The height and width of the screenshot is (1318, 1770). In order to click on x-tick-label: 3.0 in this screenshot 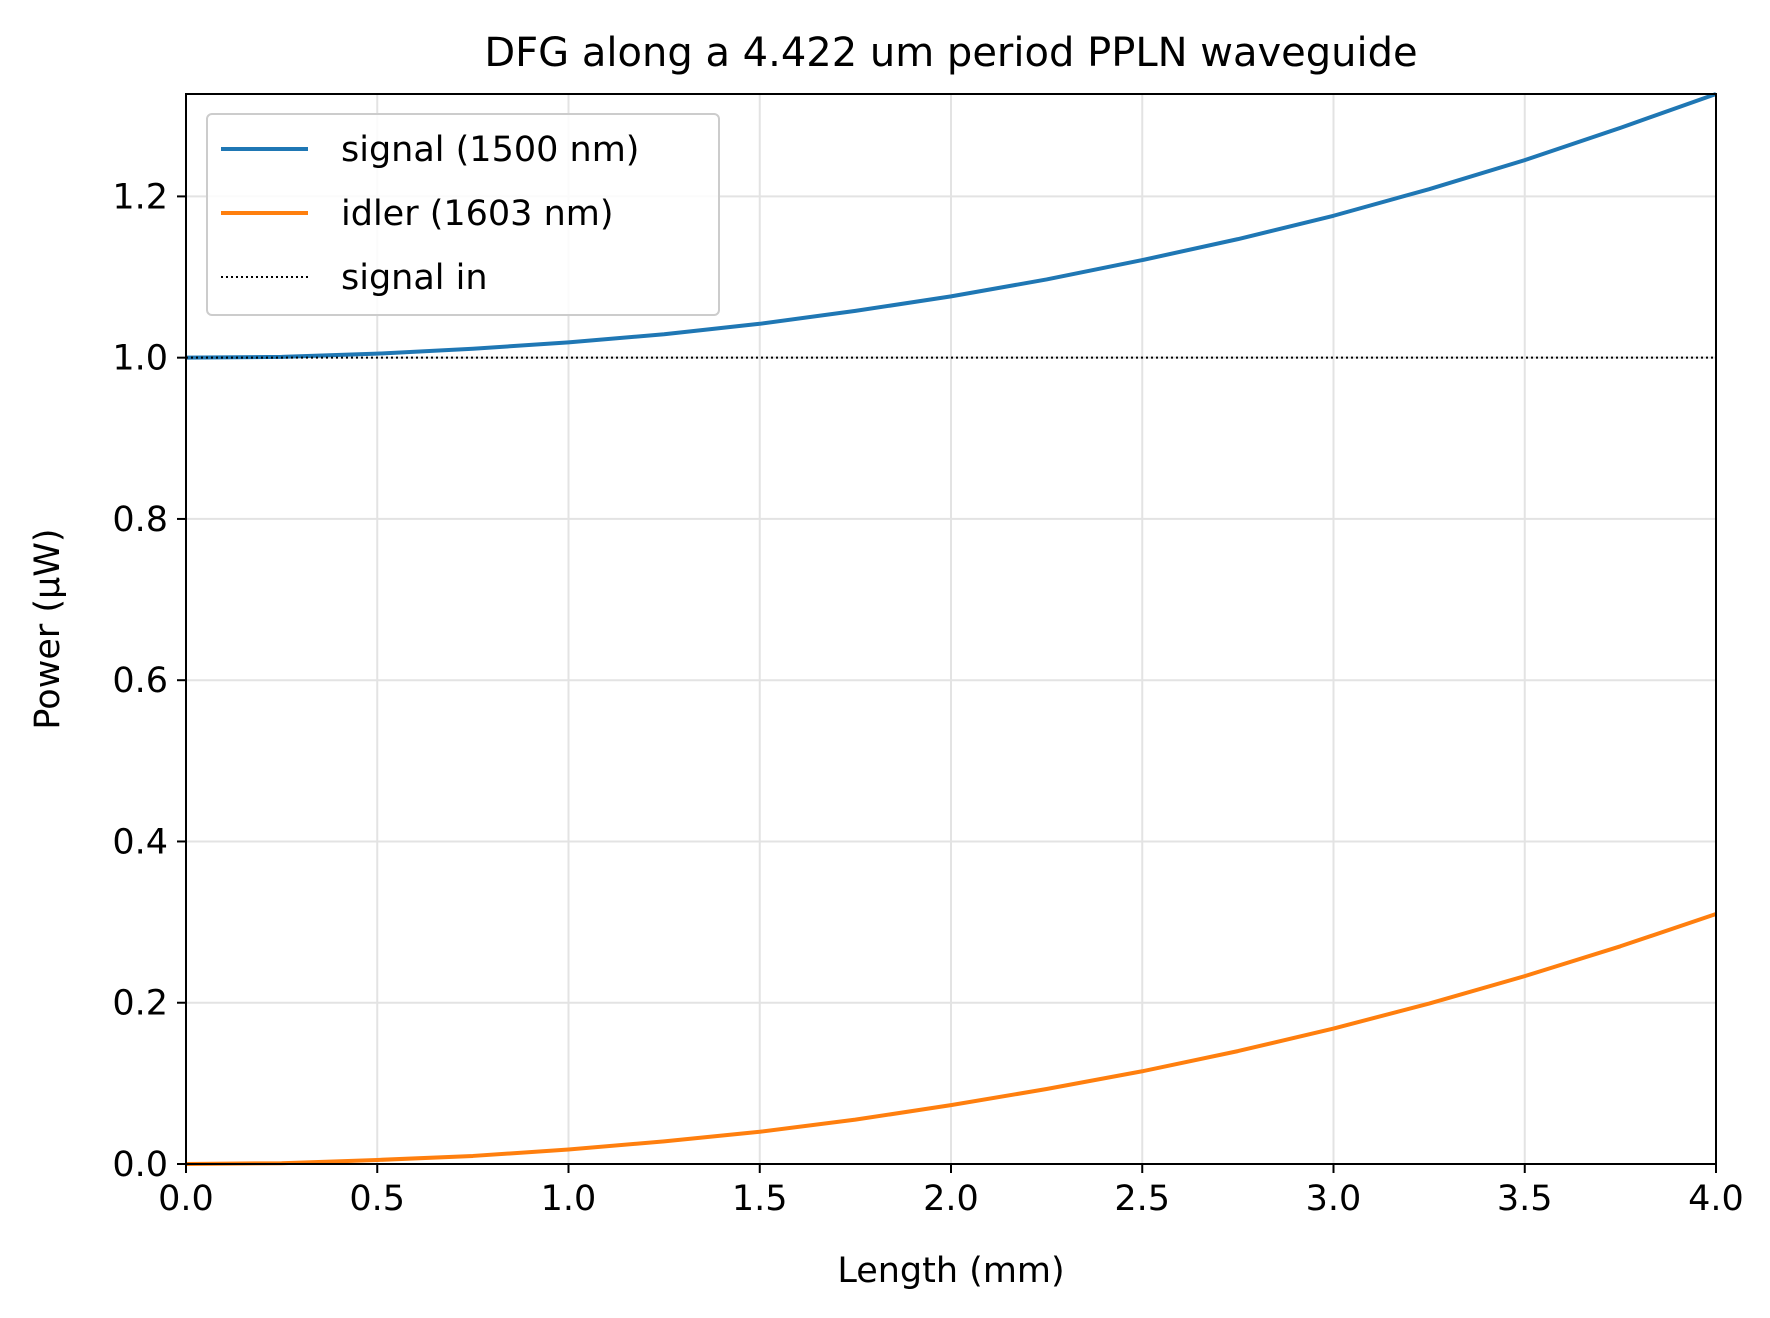, I will do `click(1334, 1199)`.